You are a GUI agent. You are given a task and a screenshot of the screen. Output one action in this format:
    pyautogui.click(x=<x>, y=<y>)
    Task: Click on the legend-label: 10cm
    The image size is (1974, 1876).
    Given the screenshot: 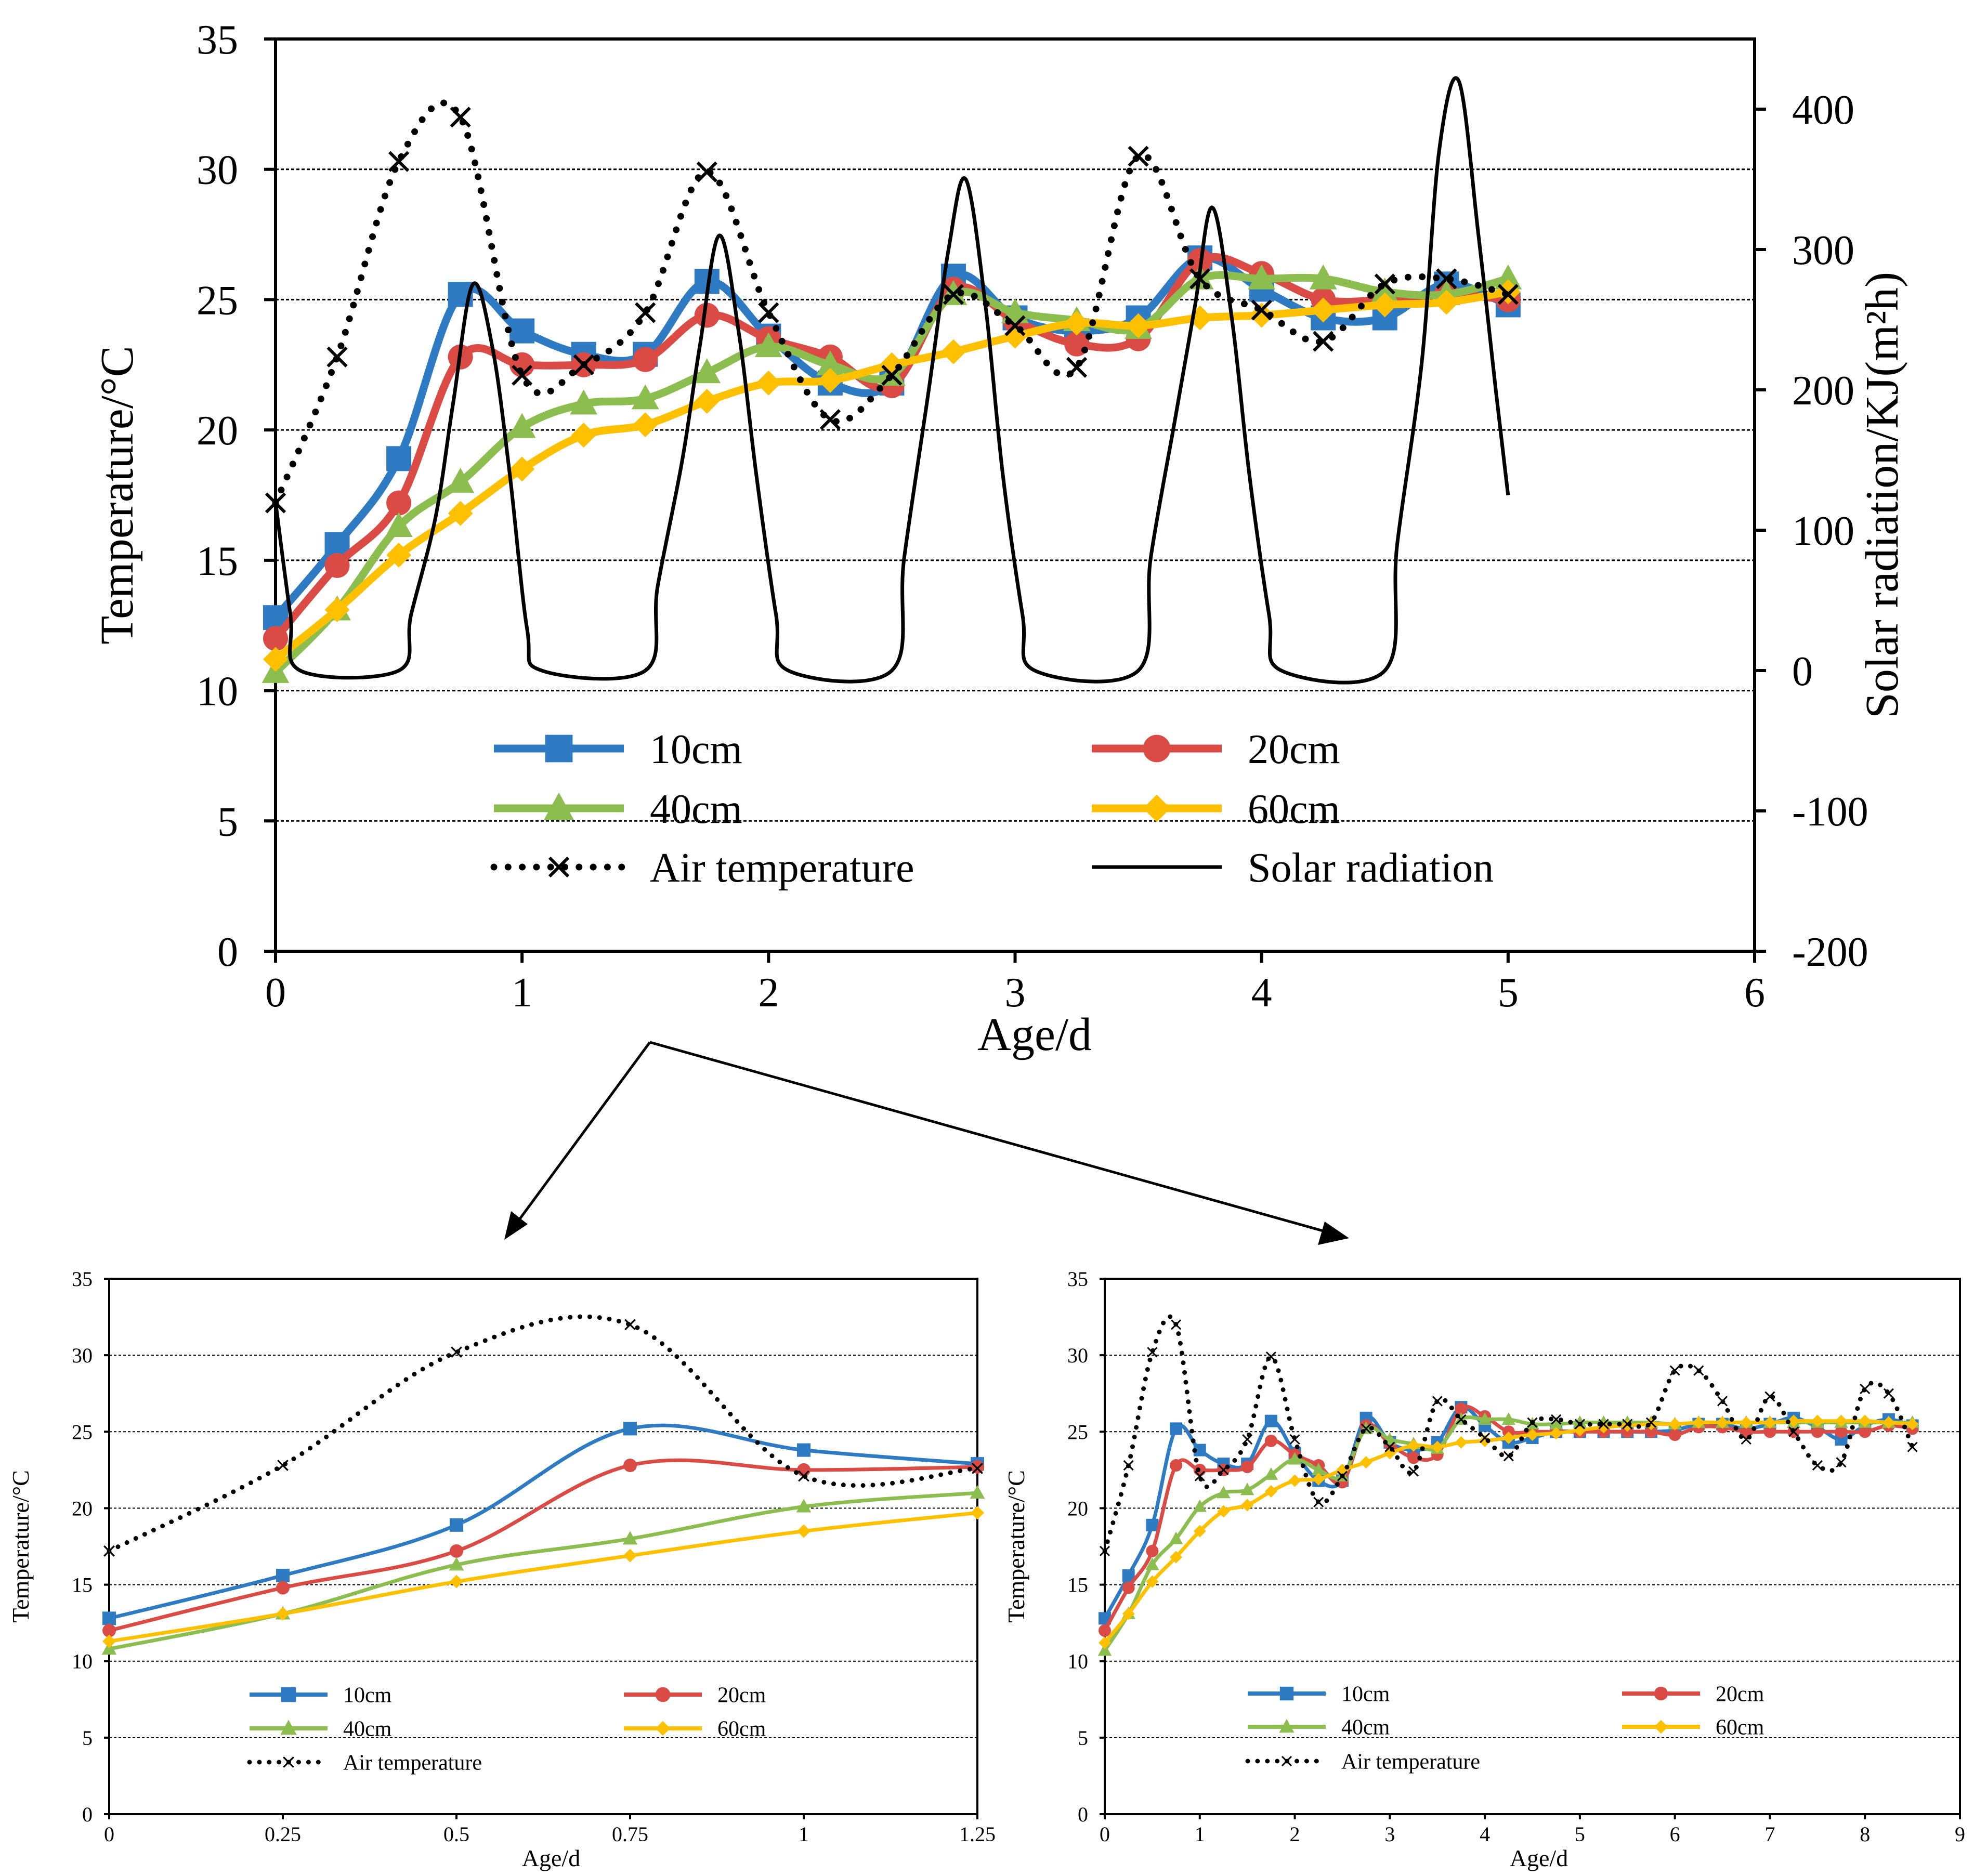 What is the action you would take?
    pyautogui.click(x=696, y=749)
    